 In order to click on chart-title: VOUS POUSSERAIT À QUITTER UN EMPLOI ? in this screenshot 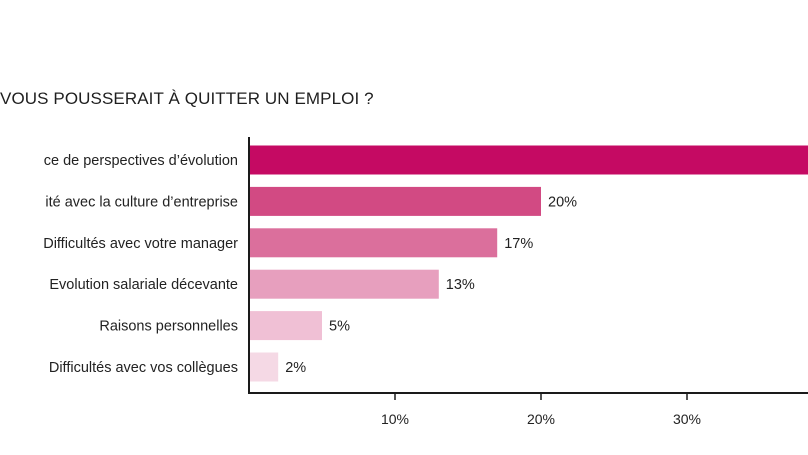, I will do `click(187, 98)`.